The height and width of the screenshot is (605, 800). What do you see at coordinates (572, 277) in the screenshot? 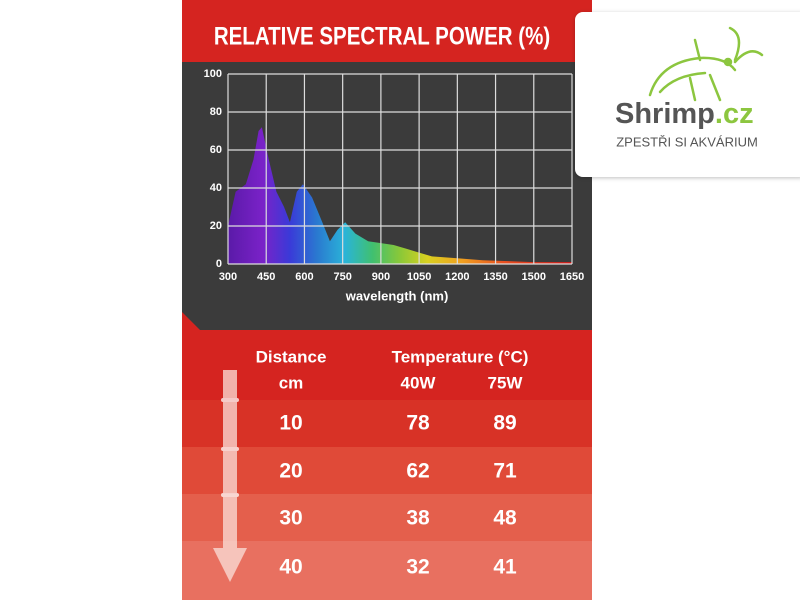
I see `x-tick-label: 1650` at bounding box center [572, 277].